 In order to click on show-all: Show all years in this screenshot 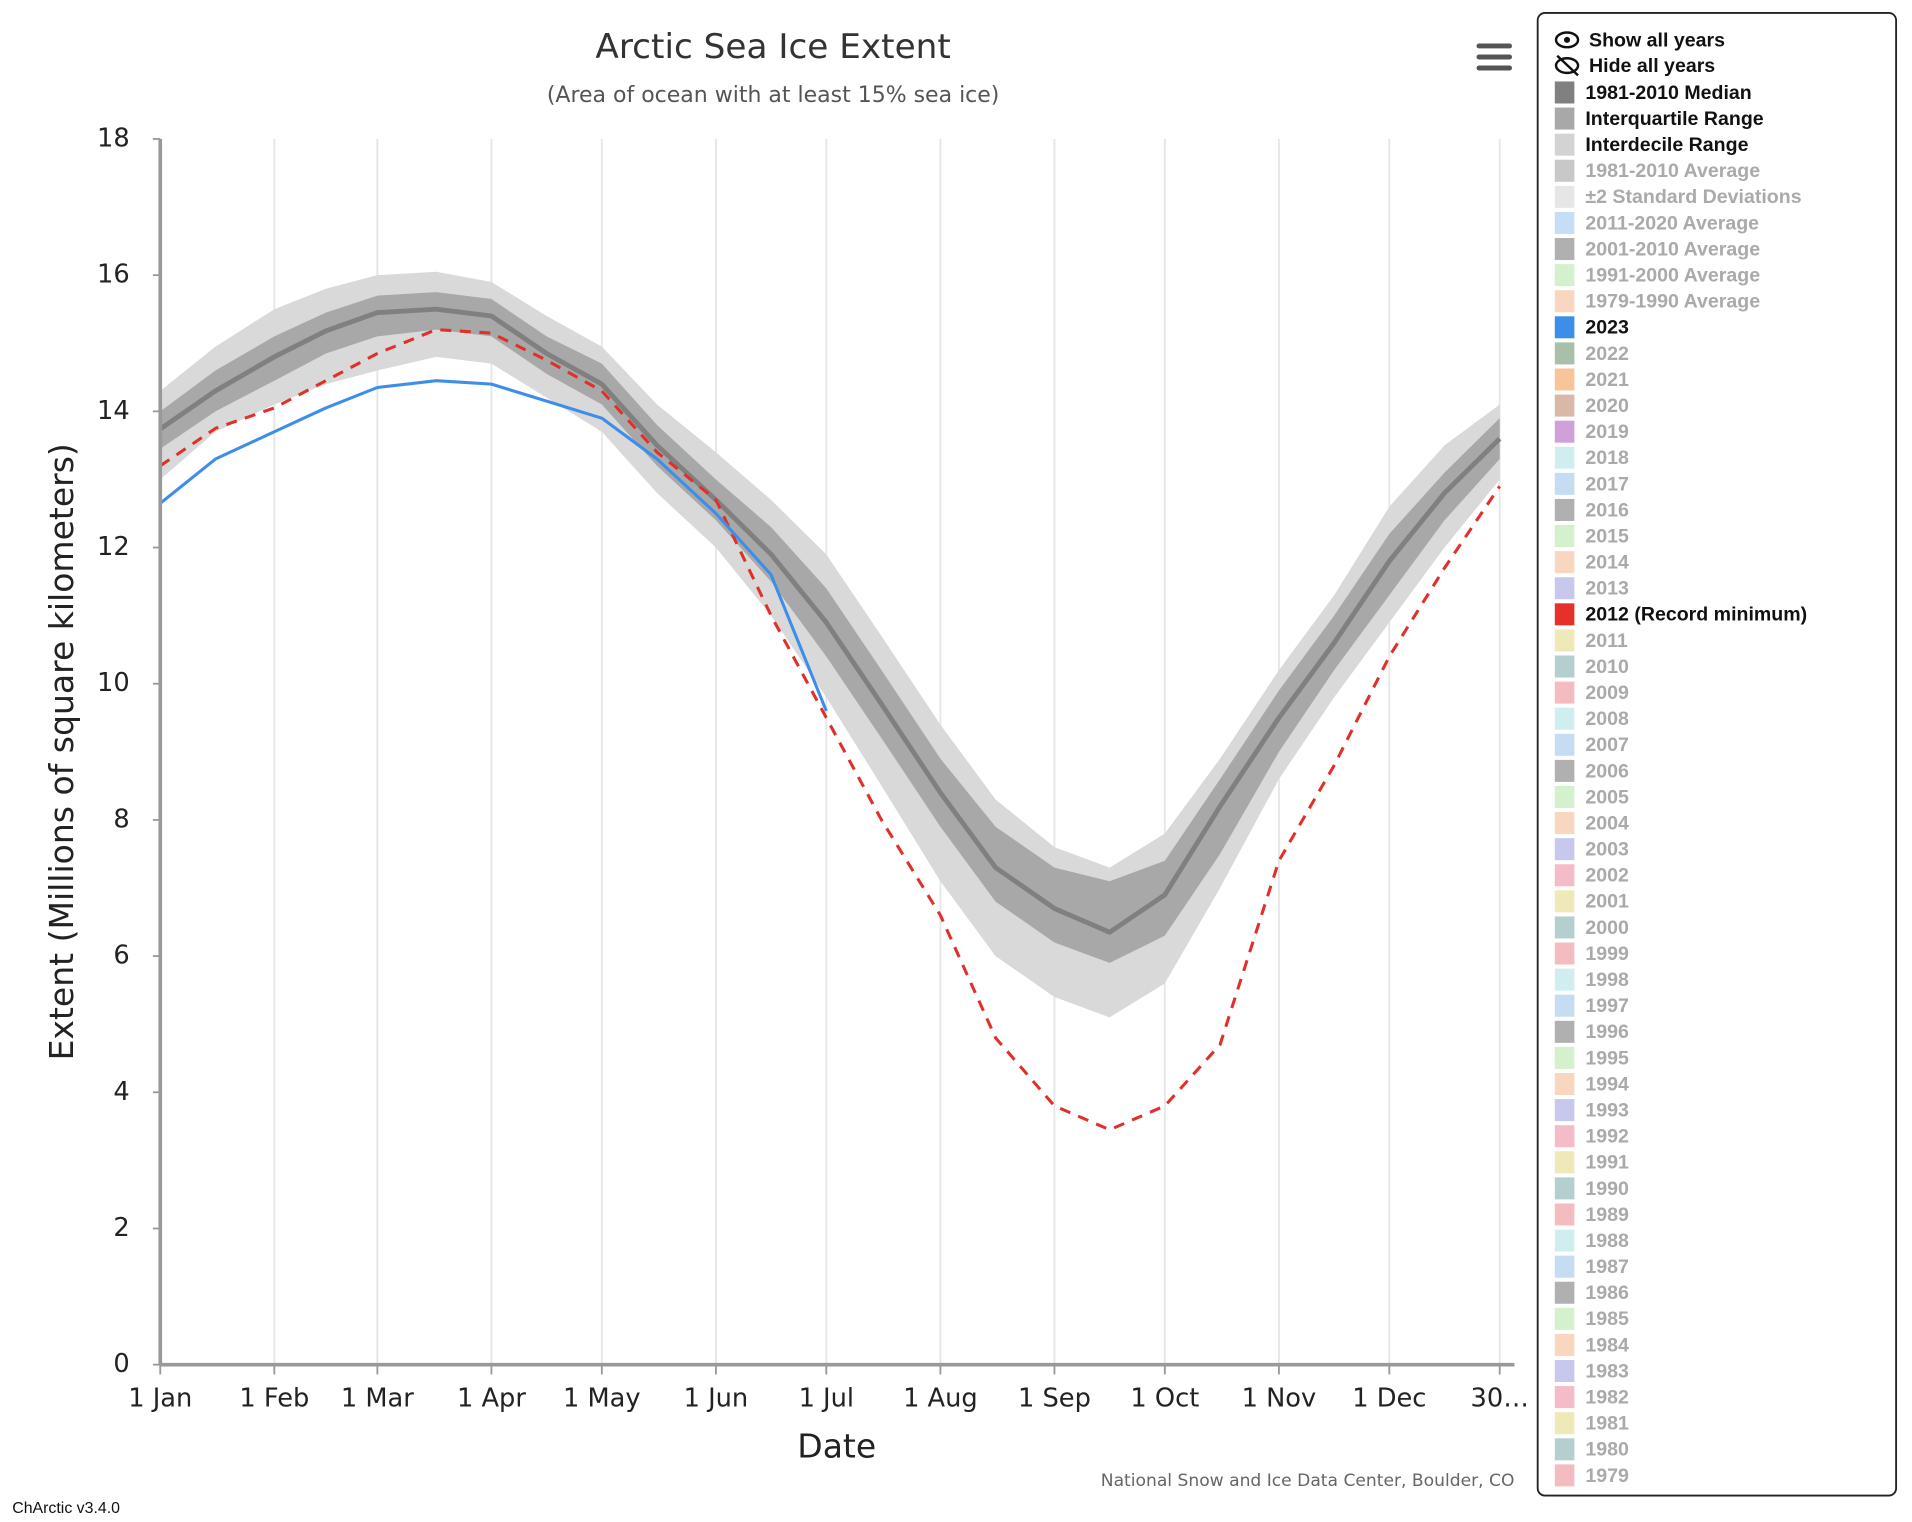, I will do `click(1657, 40)`.